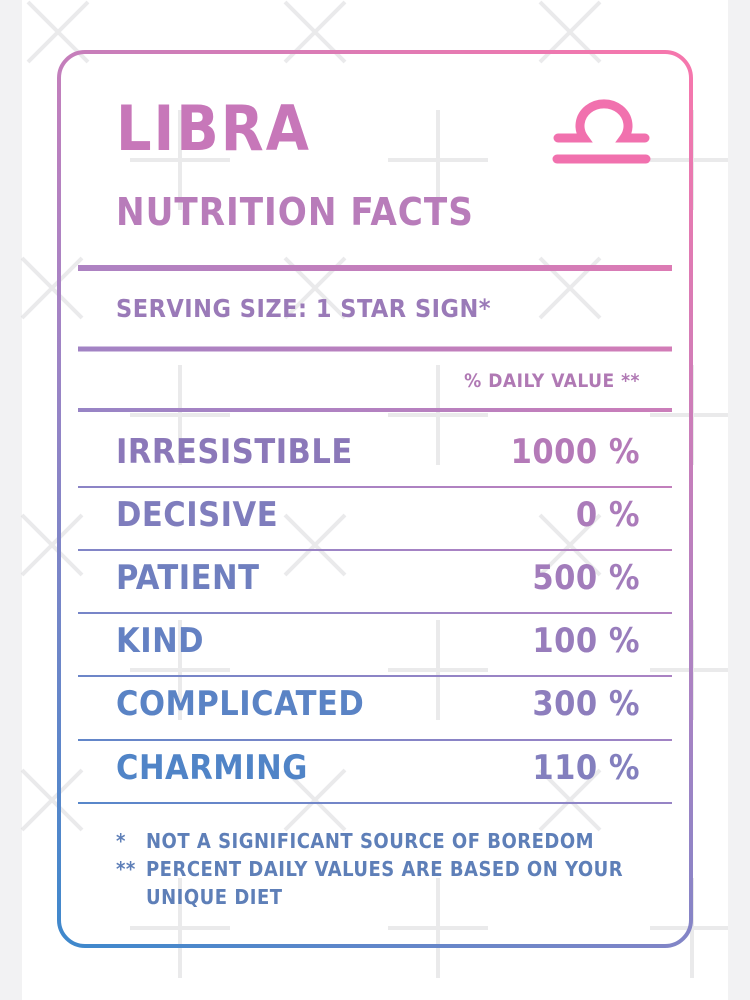  I want to click on footnote-mark: **, so click(126, 869).